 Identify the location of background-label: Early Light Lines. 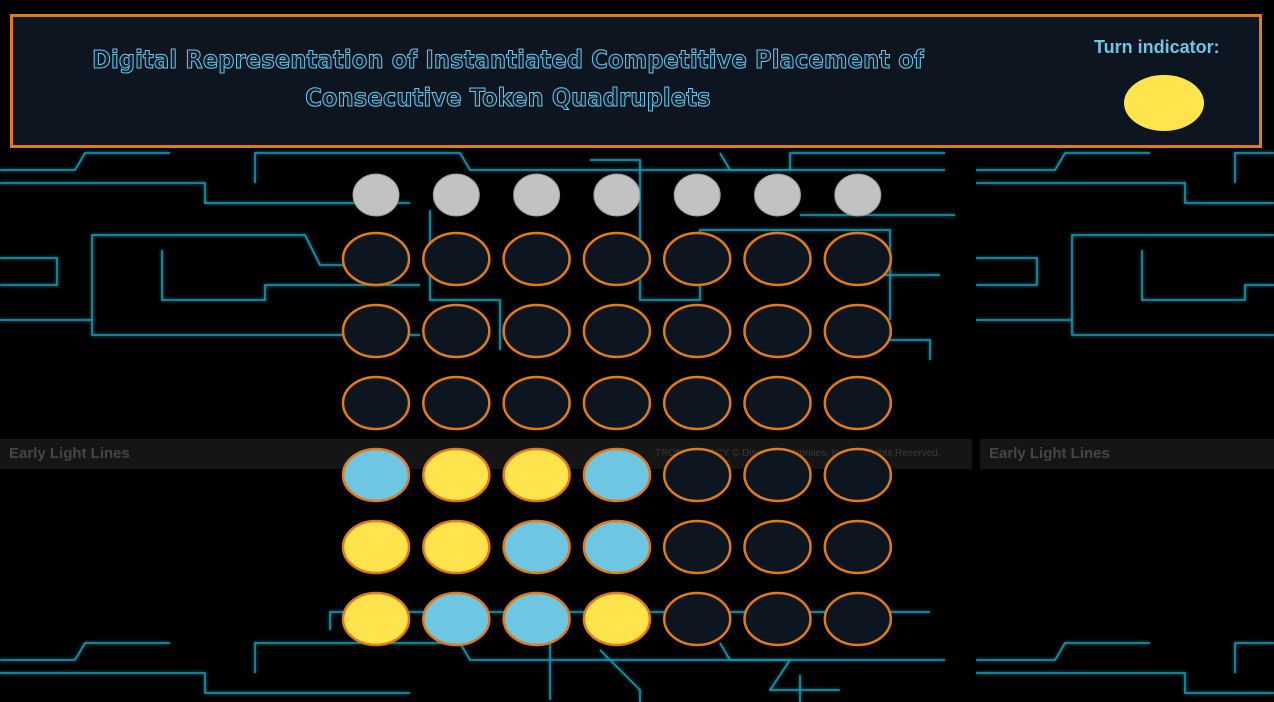
(1127, 454).